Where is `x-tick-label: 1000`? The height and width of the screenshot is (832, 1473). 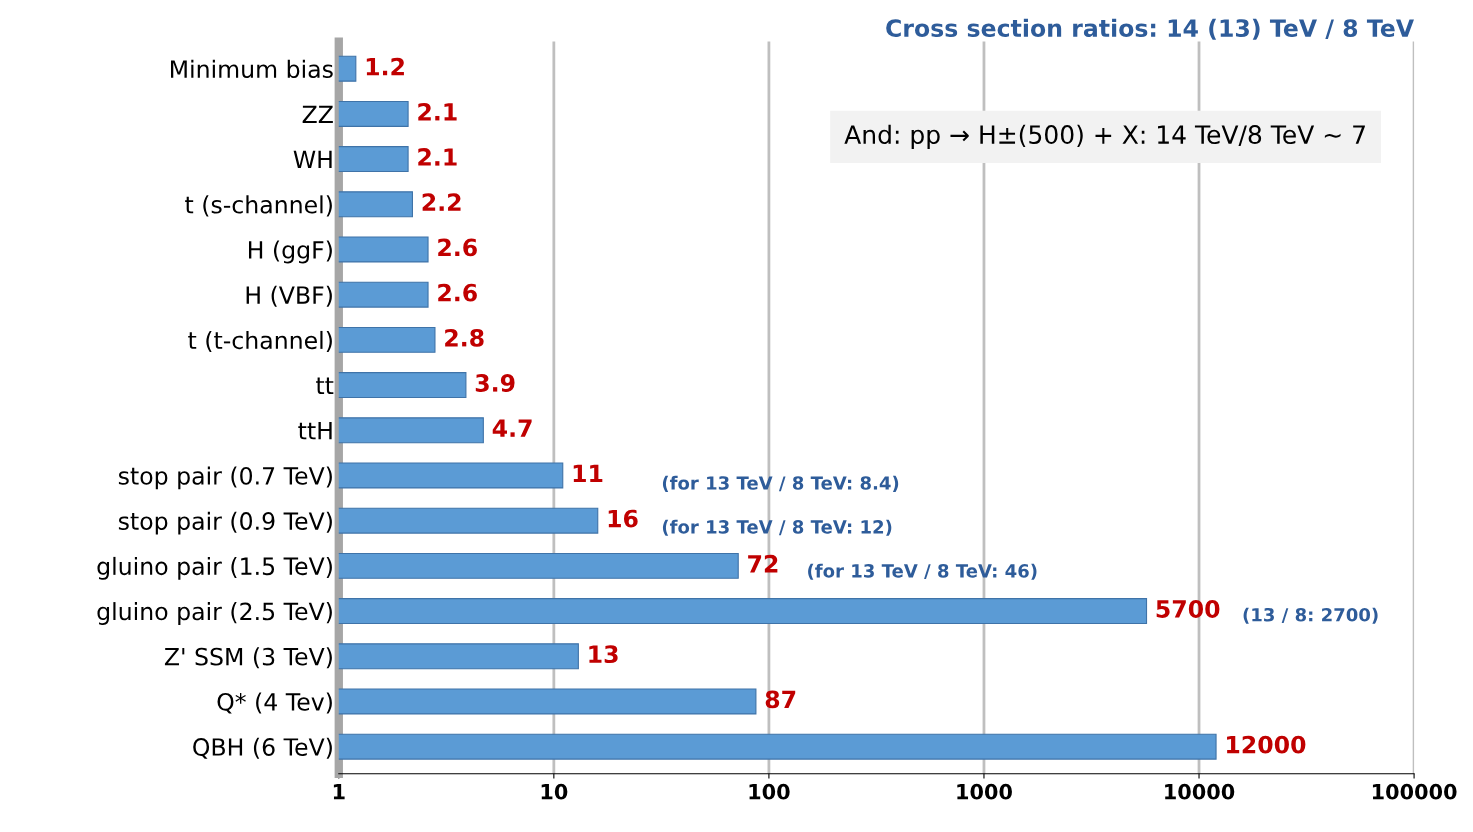 x-tick-label: 1000 is located at coordinates (984, 791).